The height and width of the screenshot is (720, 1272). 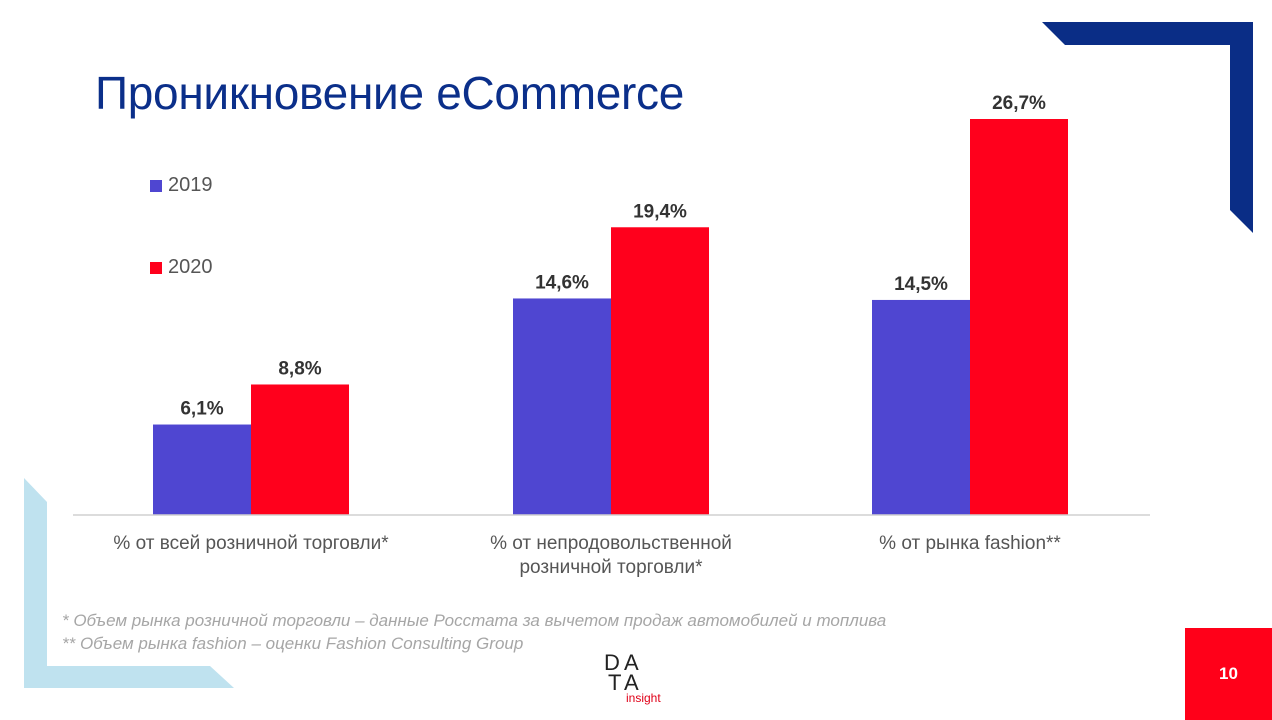 What do you see at coordinates (156, 267) in the screenshot?
I see `legend-swatch-2020` at bounding box center [156, 267].